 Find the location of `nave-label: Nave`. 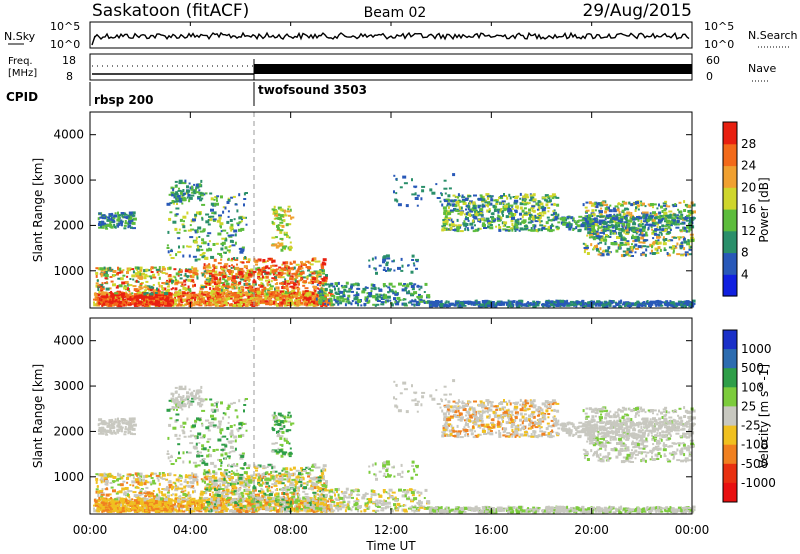

nave-label: Nave is located at coordinates (762, 68).